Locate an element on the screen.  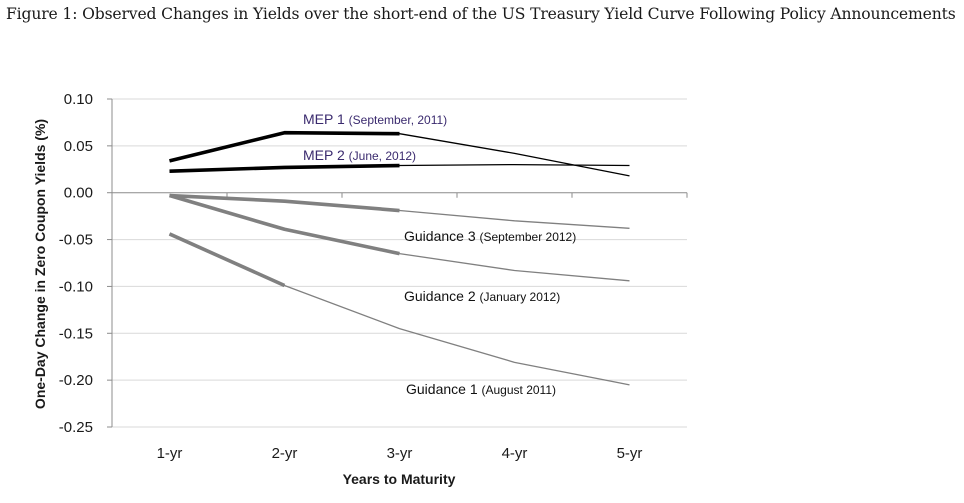
x-tick-label: 5-yr is located at coordinates (630, 453).